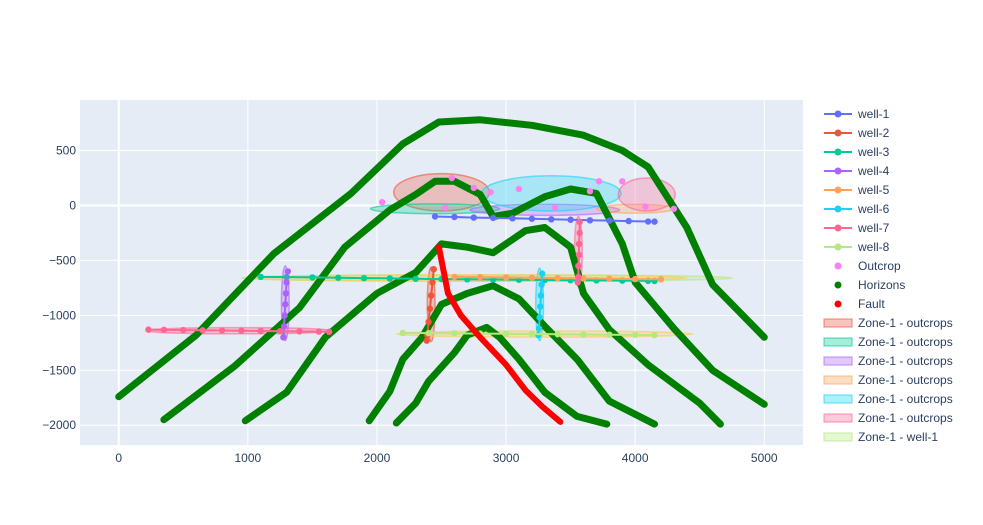 The width and height of the screenshot is (983, 525). What do you see at coordinates (857, 152) in the screenshot?
I see `legend-item: well-3` at bounding box center [857, 152].